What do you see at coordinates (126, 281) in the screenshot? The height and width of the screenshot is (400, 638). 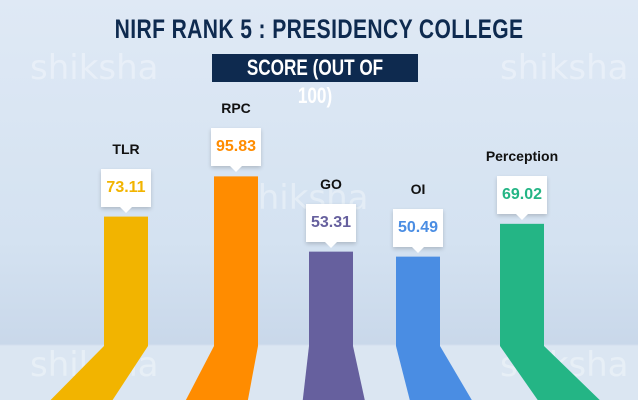 I see `bar-tlr` at bounding box center [126, 281].